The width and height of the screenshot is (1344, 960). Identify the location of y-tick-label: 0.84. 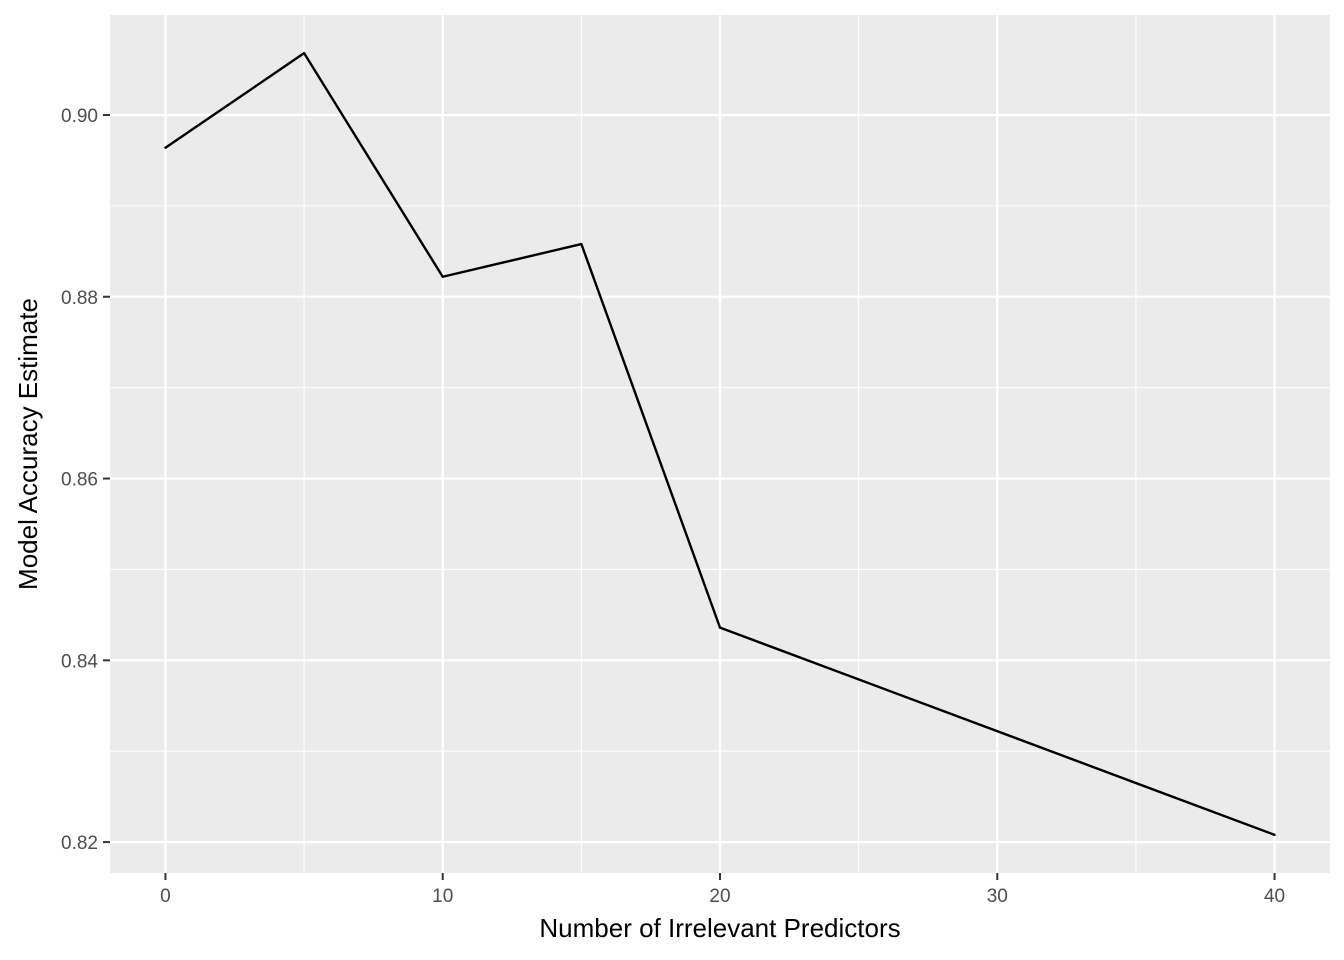
(79, 661).